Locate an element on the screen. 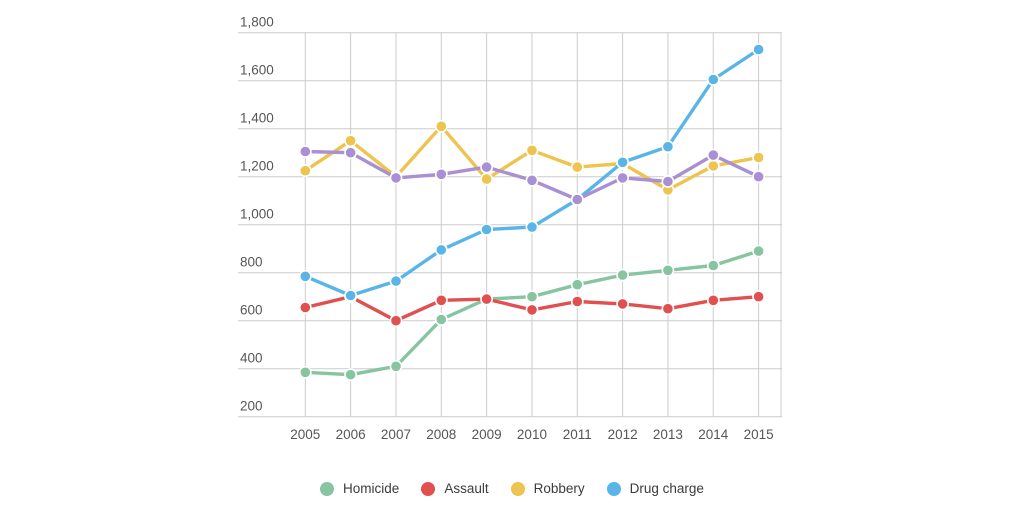 This screenshot has height=512, width=1024. legend-swatch-homicide is located at coordinates (327, 488).